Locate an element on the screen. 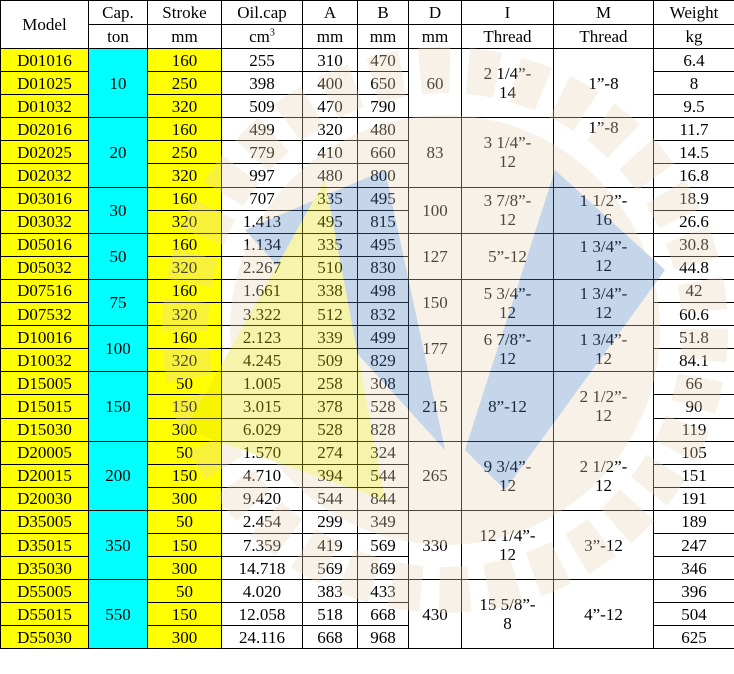  header-weight: Weight is located at coordinates (693, 12).